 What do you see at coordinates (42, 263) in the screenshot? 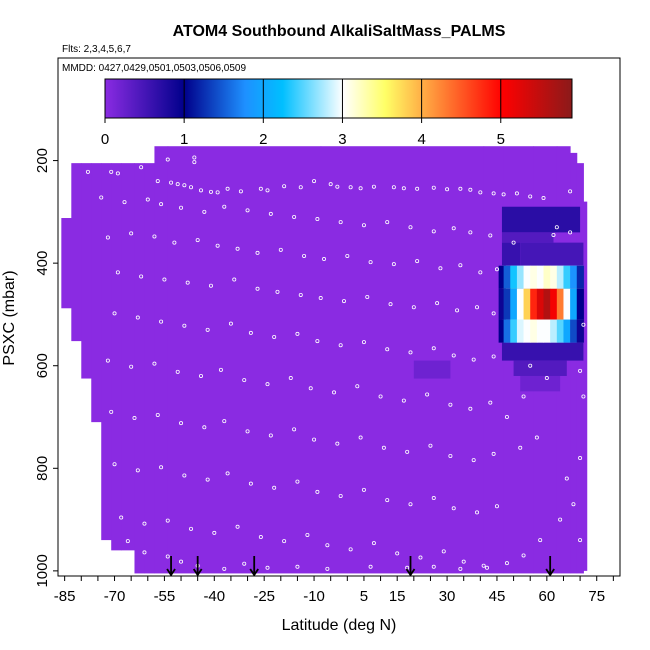
I see `y-tick-label: 400` at bounding box center [42, 263].